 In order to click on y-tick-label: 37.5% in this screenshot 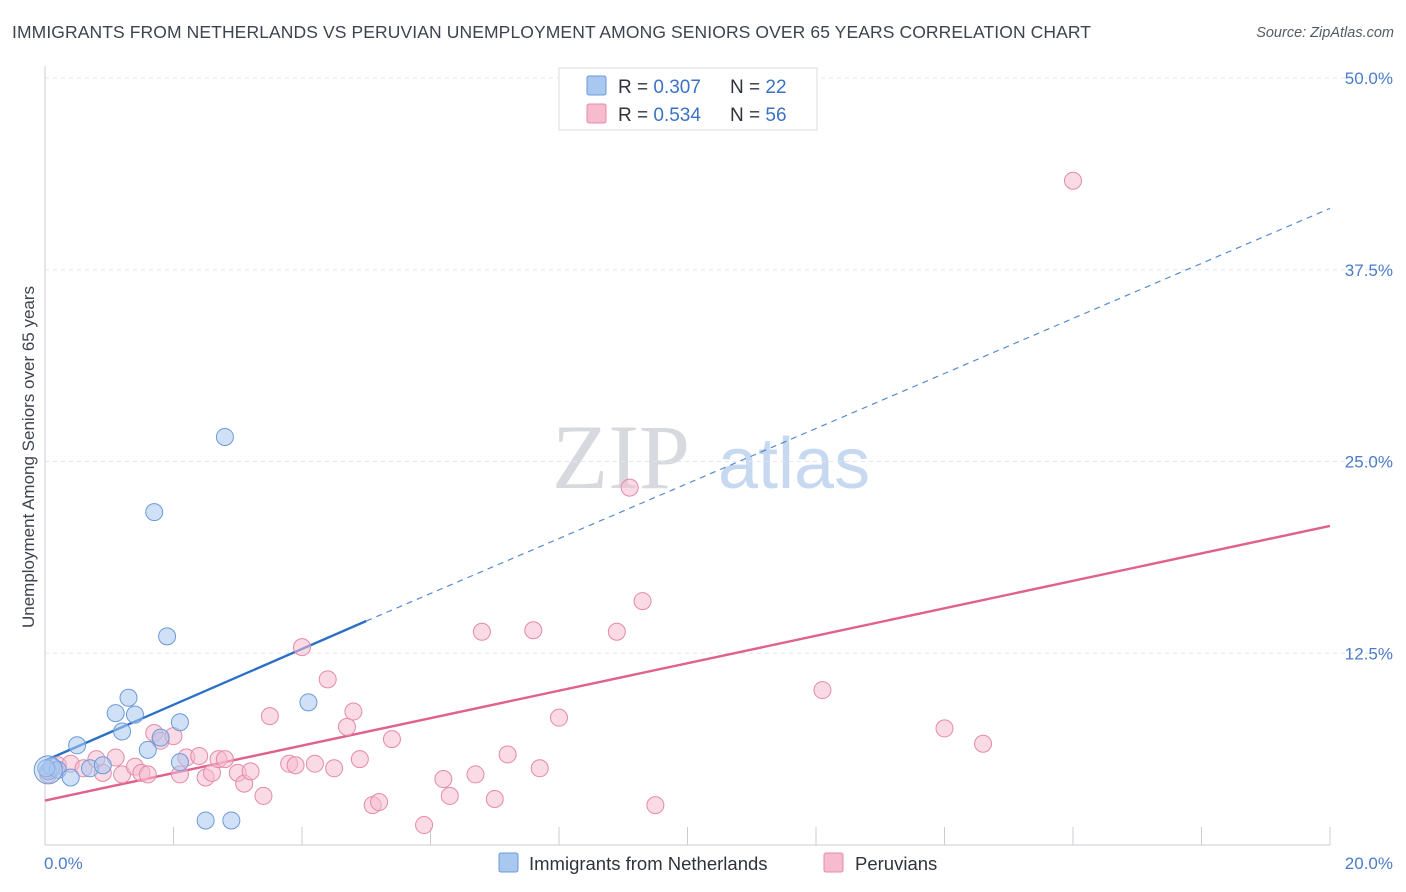, I will do `click(1369, 270)`.